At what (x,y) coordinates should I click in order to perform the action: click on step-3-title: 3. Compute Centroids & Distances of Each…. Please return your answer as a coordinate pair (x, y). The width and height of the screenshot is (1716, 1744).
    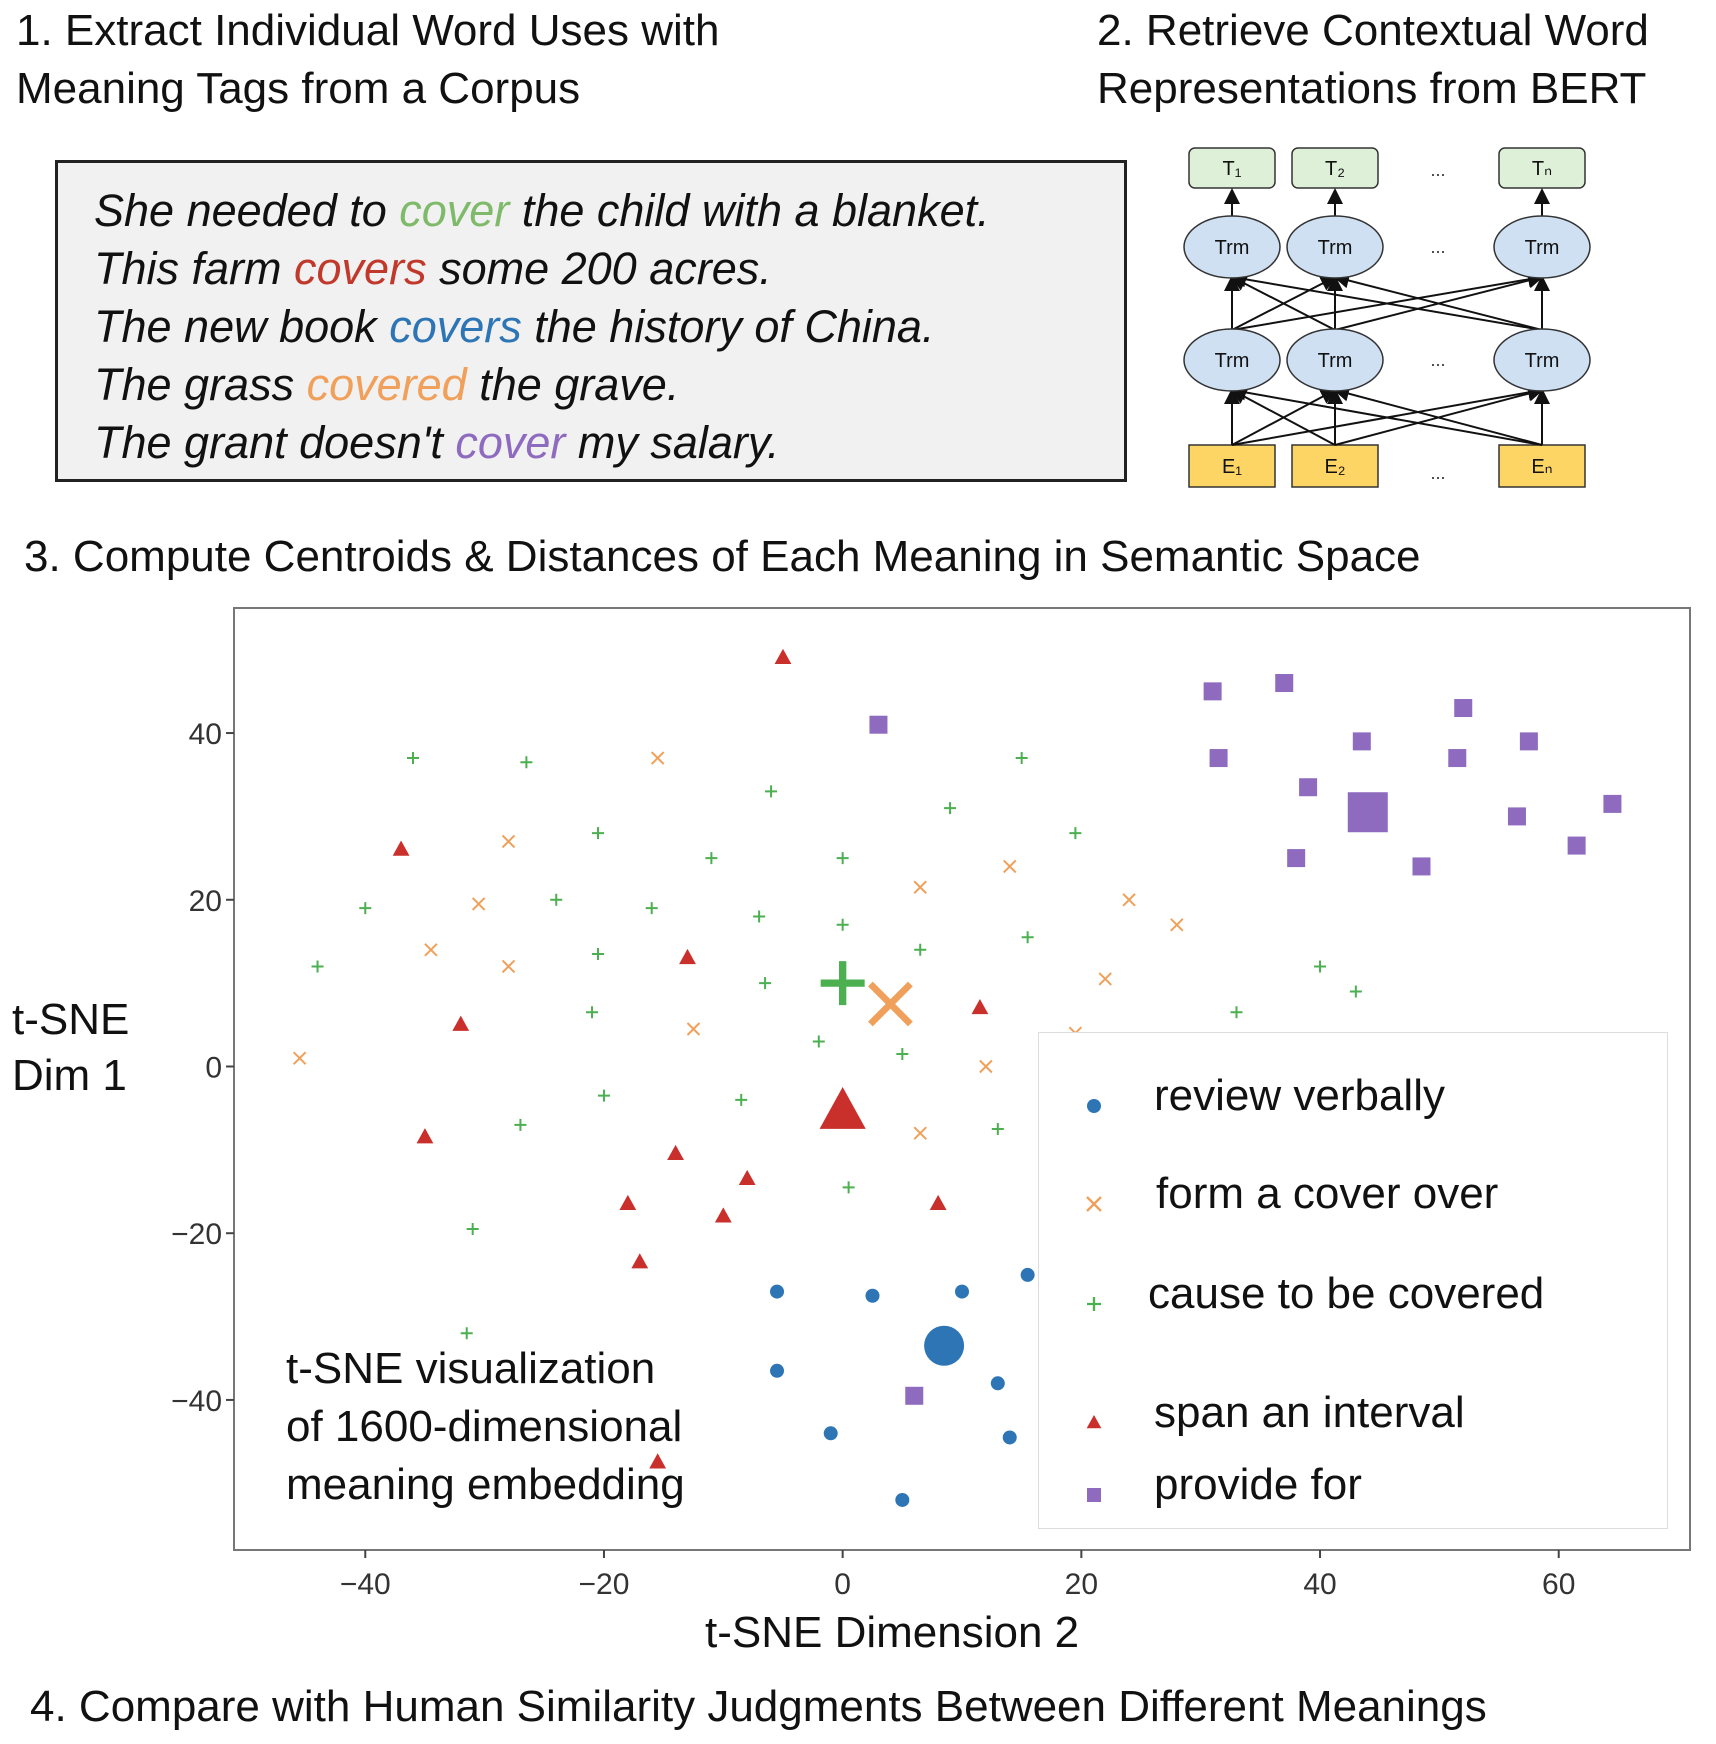
    Looking at the image, I should click on (722, 557).